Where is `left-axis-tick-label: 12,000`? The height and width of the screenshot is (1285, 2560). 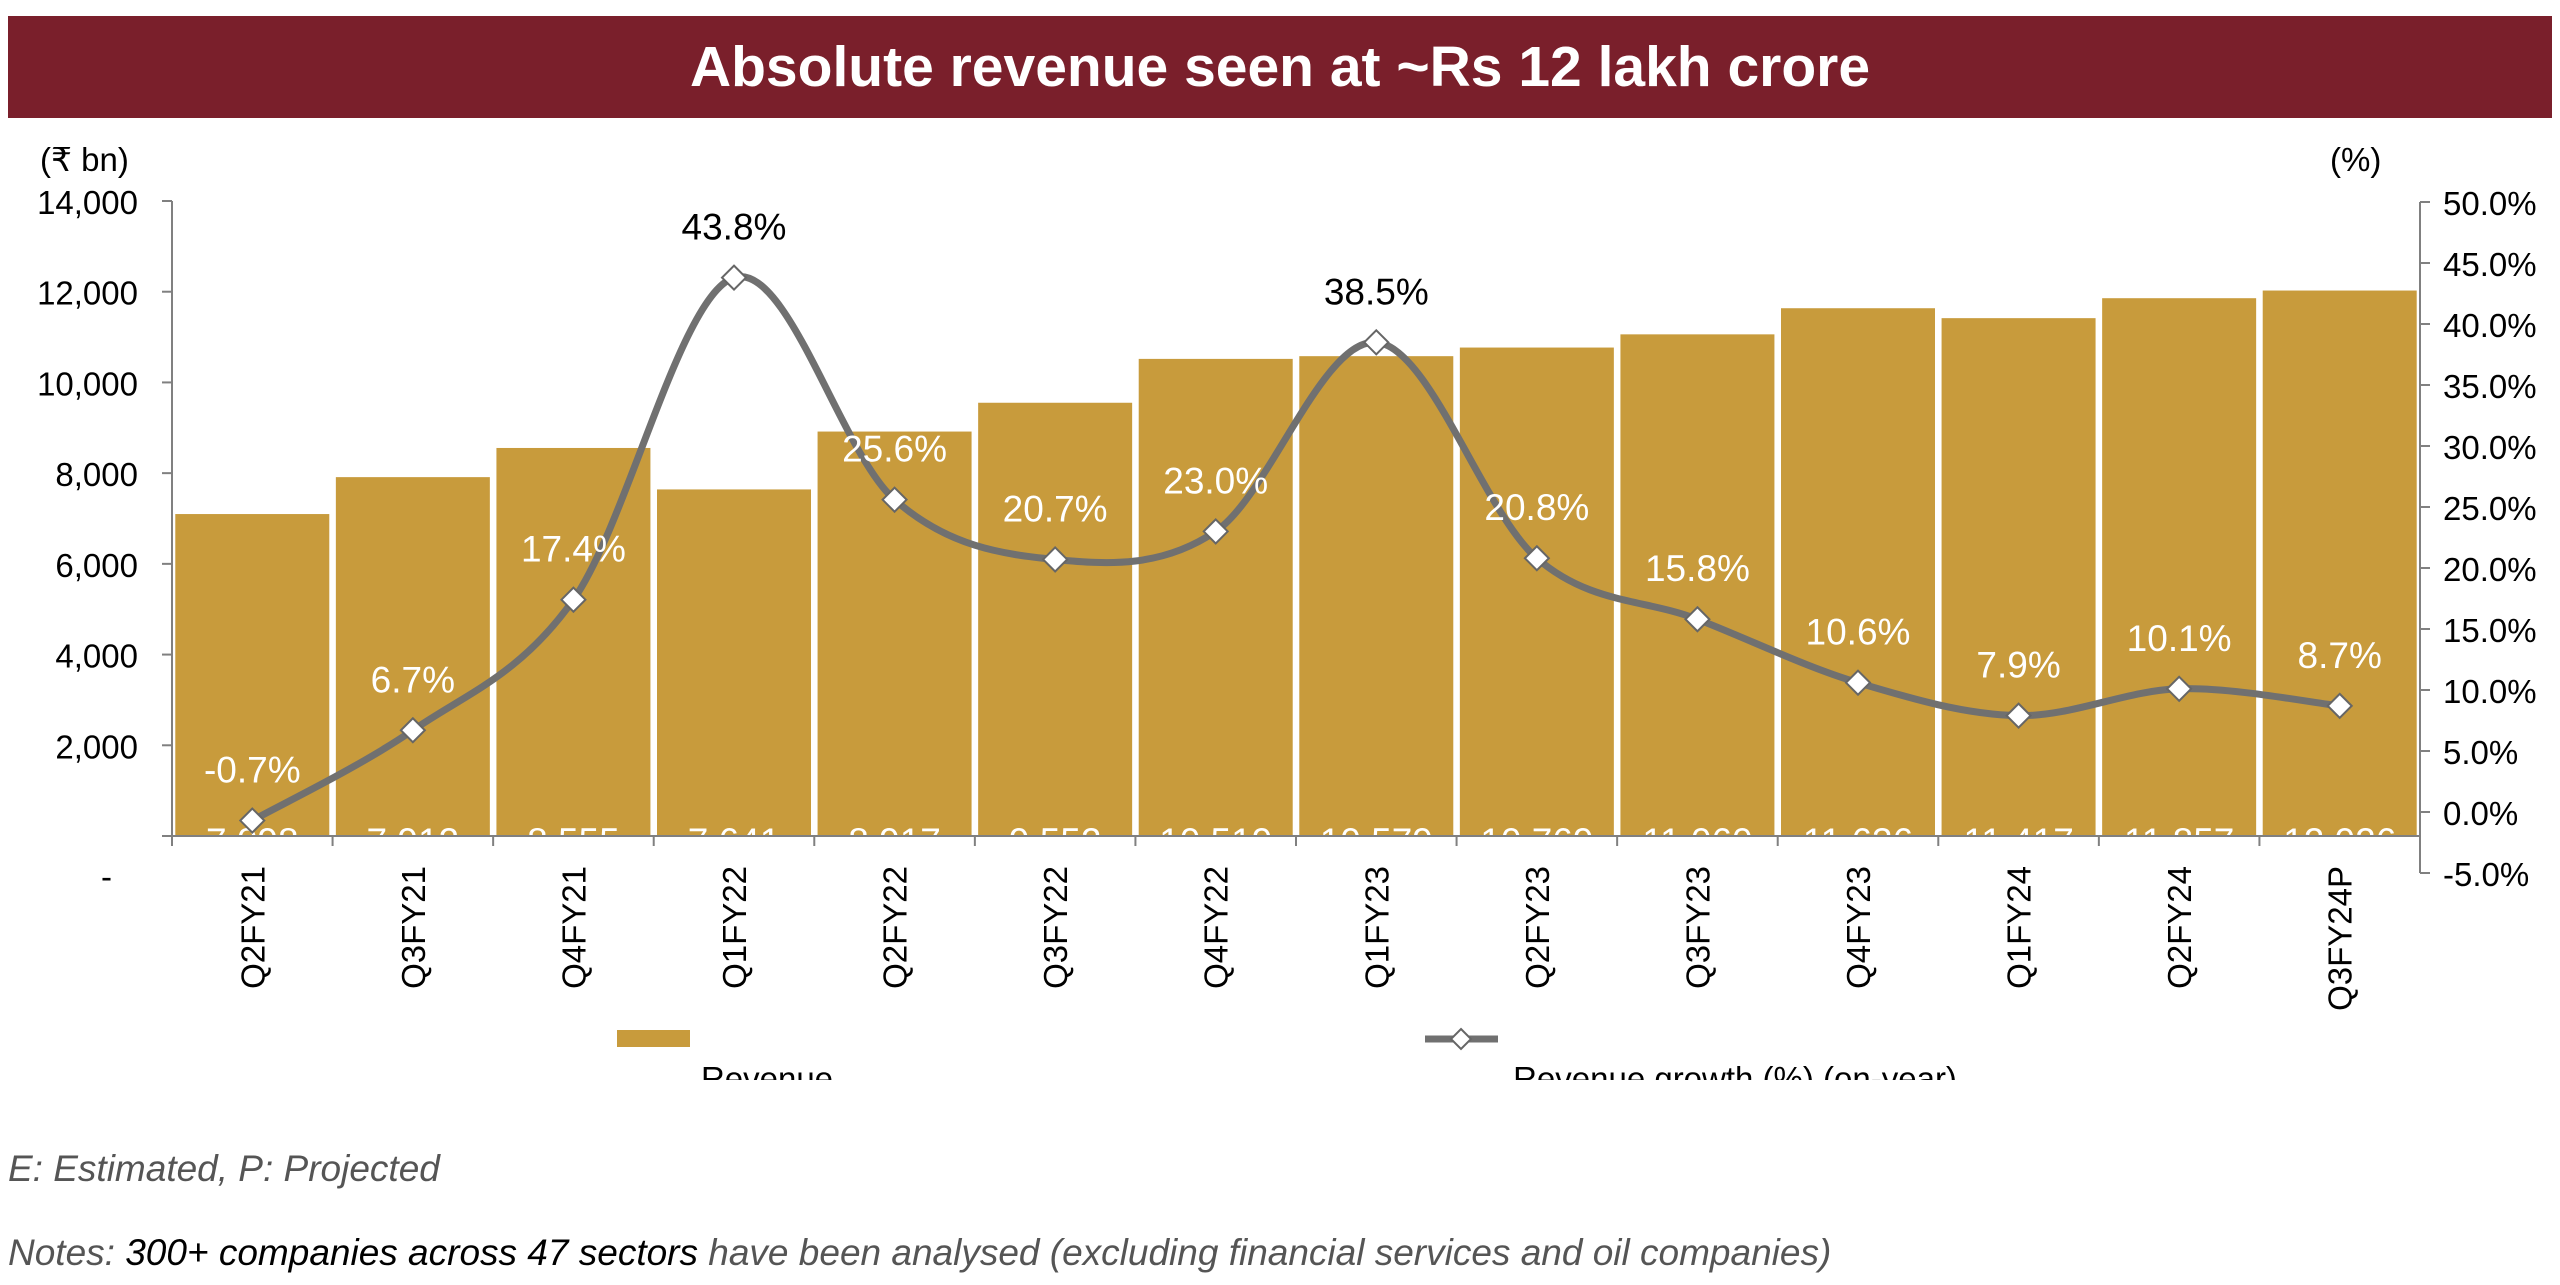
left-axis-tick-label: 12,000 is located at coordinates (87, 293).